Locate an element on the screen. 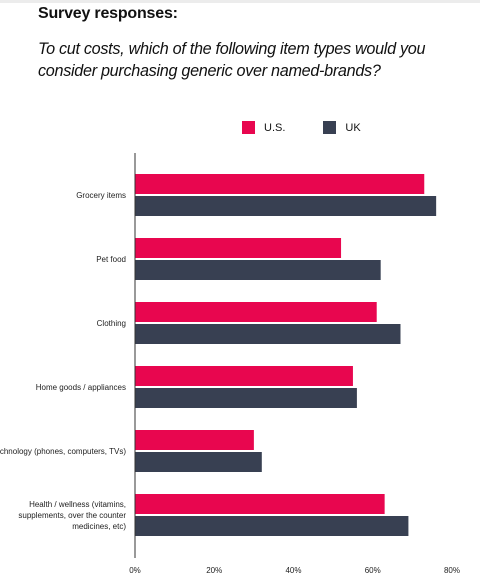  category-label-2: Clothing is located at coordinates (111, 323).